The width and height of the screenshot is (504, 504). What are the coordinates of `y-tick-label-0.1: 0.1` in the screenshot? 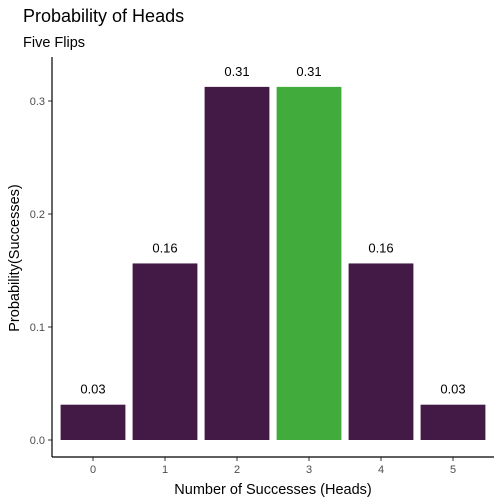 It's located at (37, 328).